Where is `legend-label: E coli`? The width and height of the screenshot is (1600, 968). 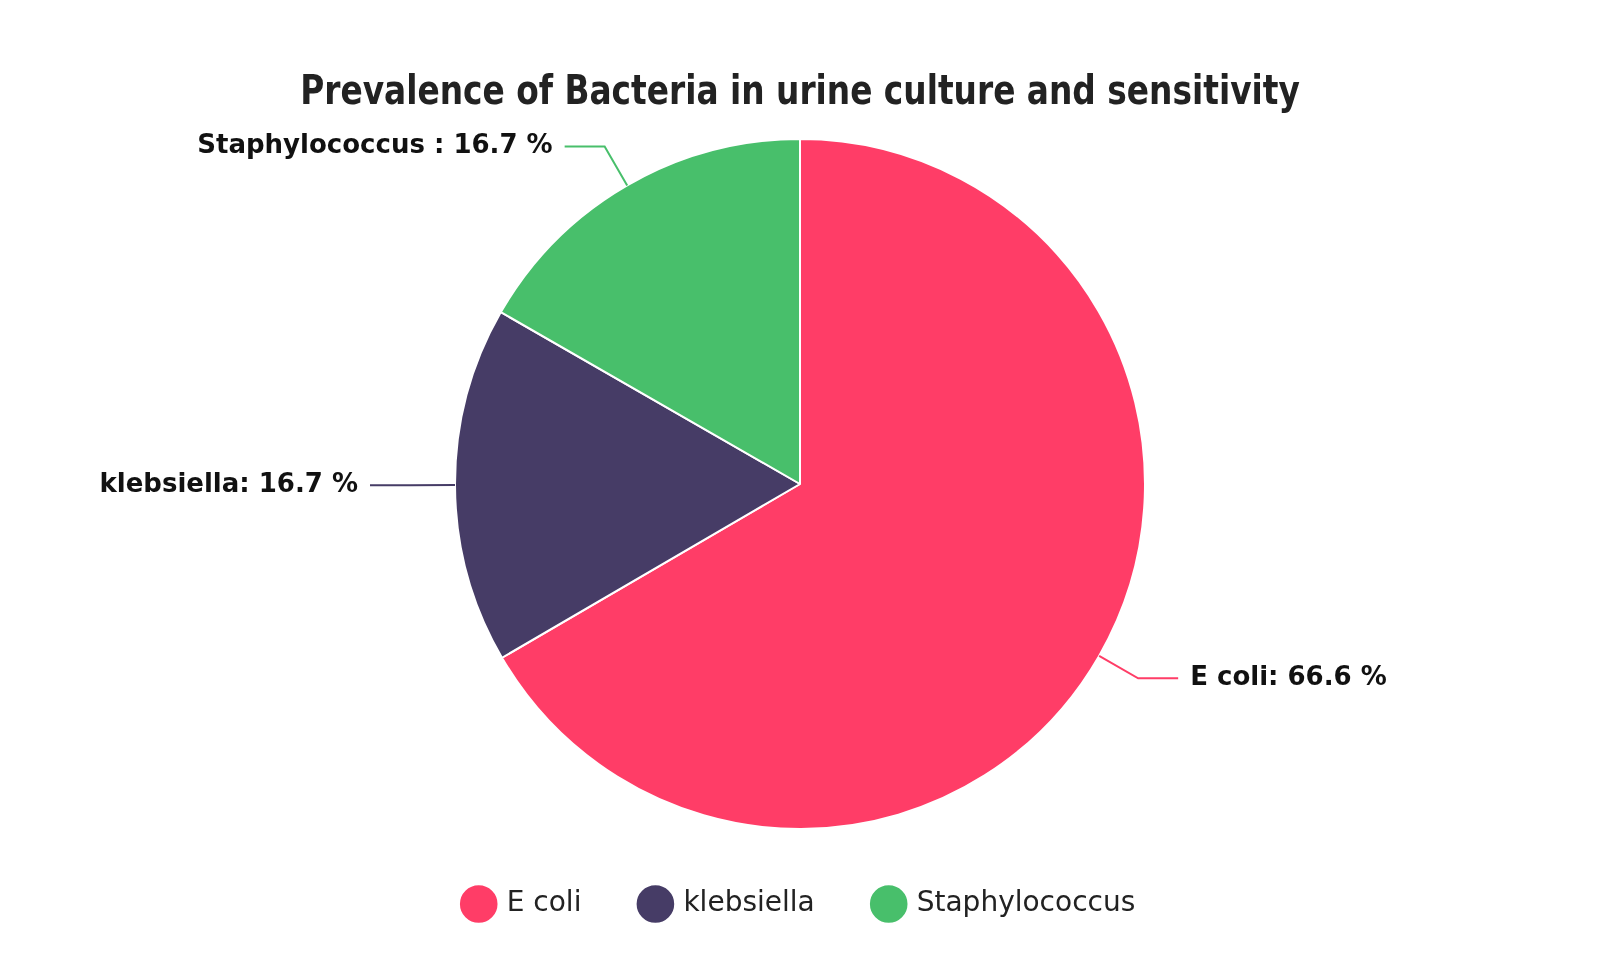
legend-label: E coli is located at coordinates (544, 902).